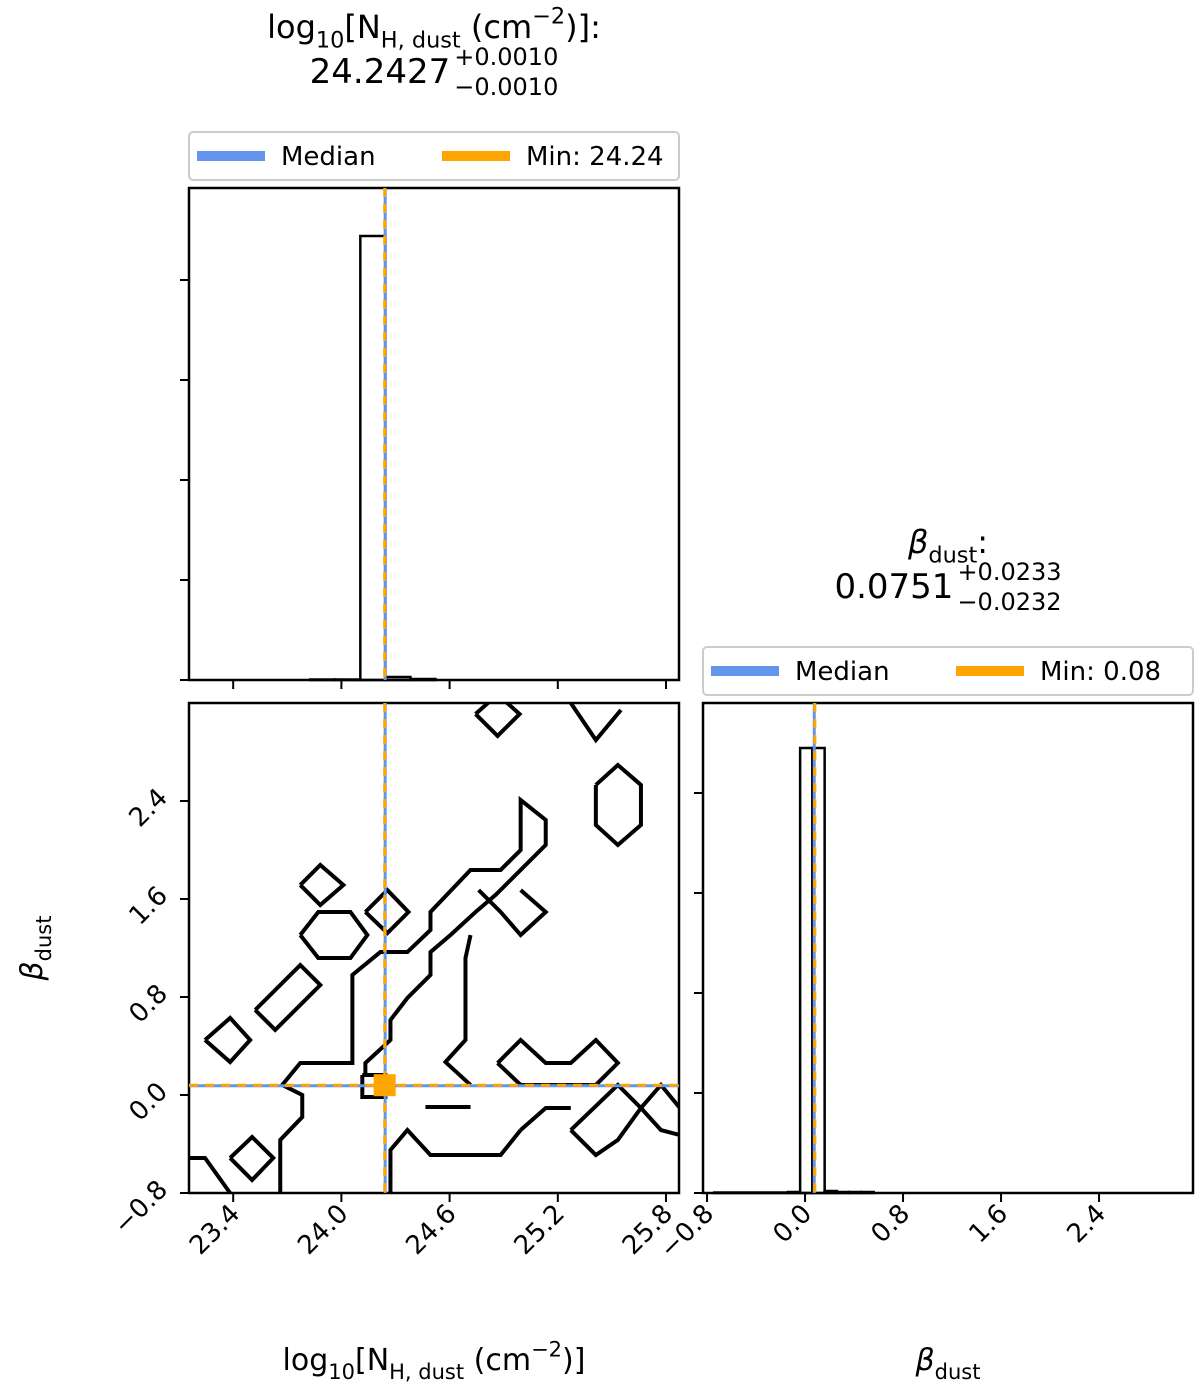  I want to click on legend-label: Min: 24.24, so click(595, 157).